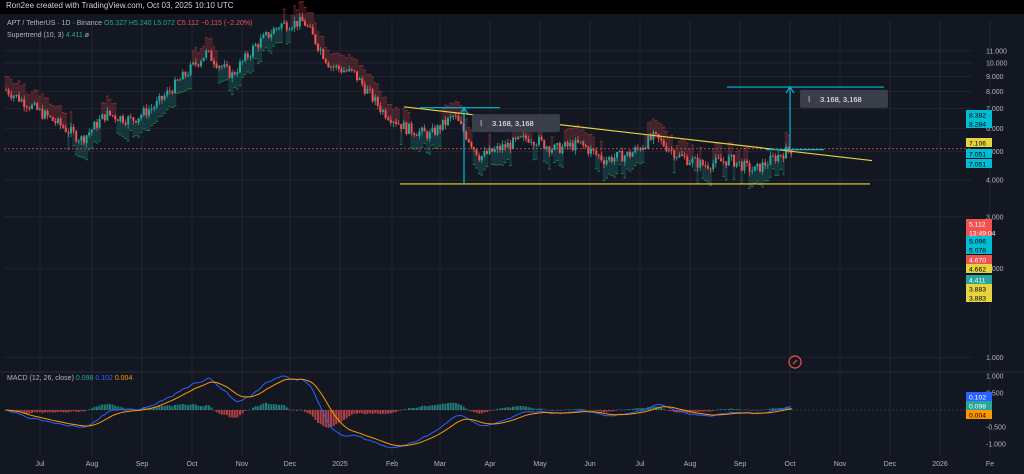 Image resolution: width=1024 pixels, height=474 pixels. I want to click on y-tick-label: 5.000, so click(995, 152).